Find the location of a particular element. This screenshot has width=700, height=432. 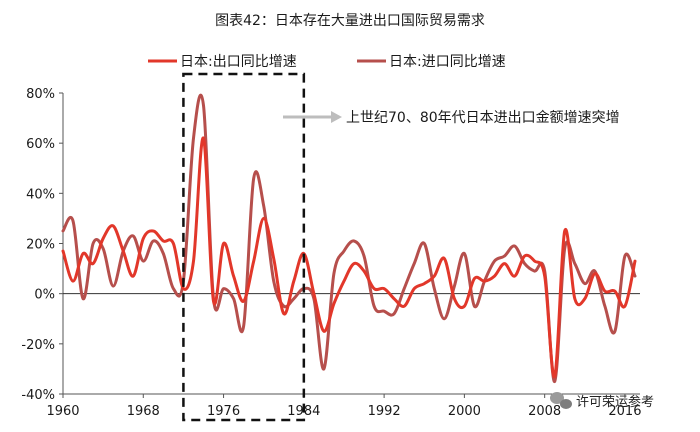

wechat-icon is located at coordinates (561, 400).